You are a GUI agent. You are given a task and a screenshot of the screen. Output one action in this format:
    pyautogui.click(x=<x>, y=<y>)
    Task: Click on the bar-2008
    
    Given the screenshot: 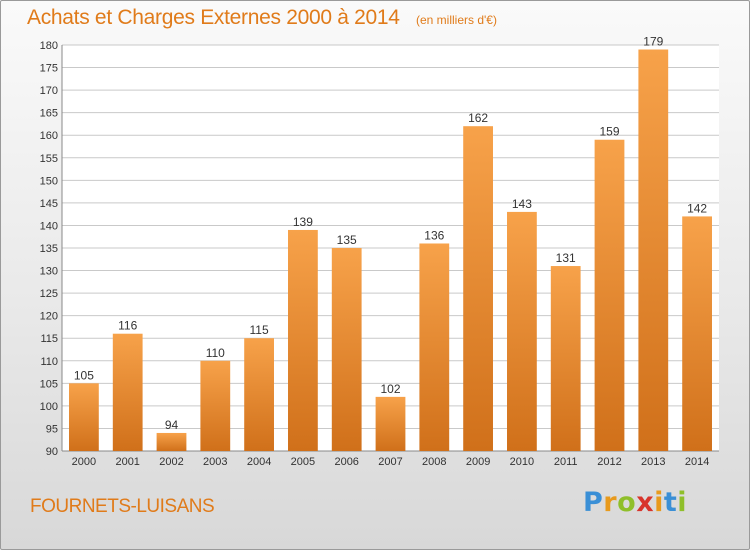 What is the action you would take?
    pyautogui.click(x=434, y=347)
    